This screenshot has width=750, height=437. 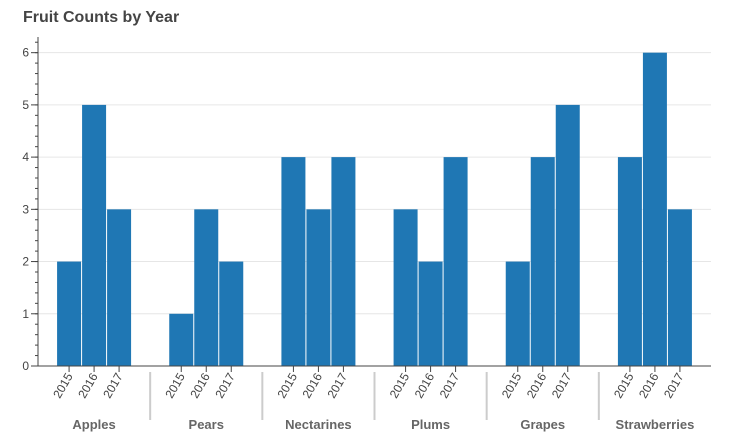 I want to click on bar-plums-2016, so click(x=430, y=313).